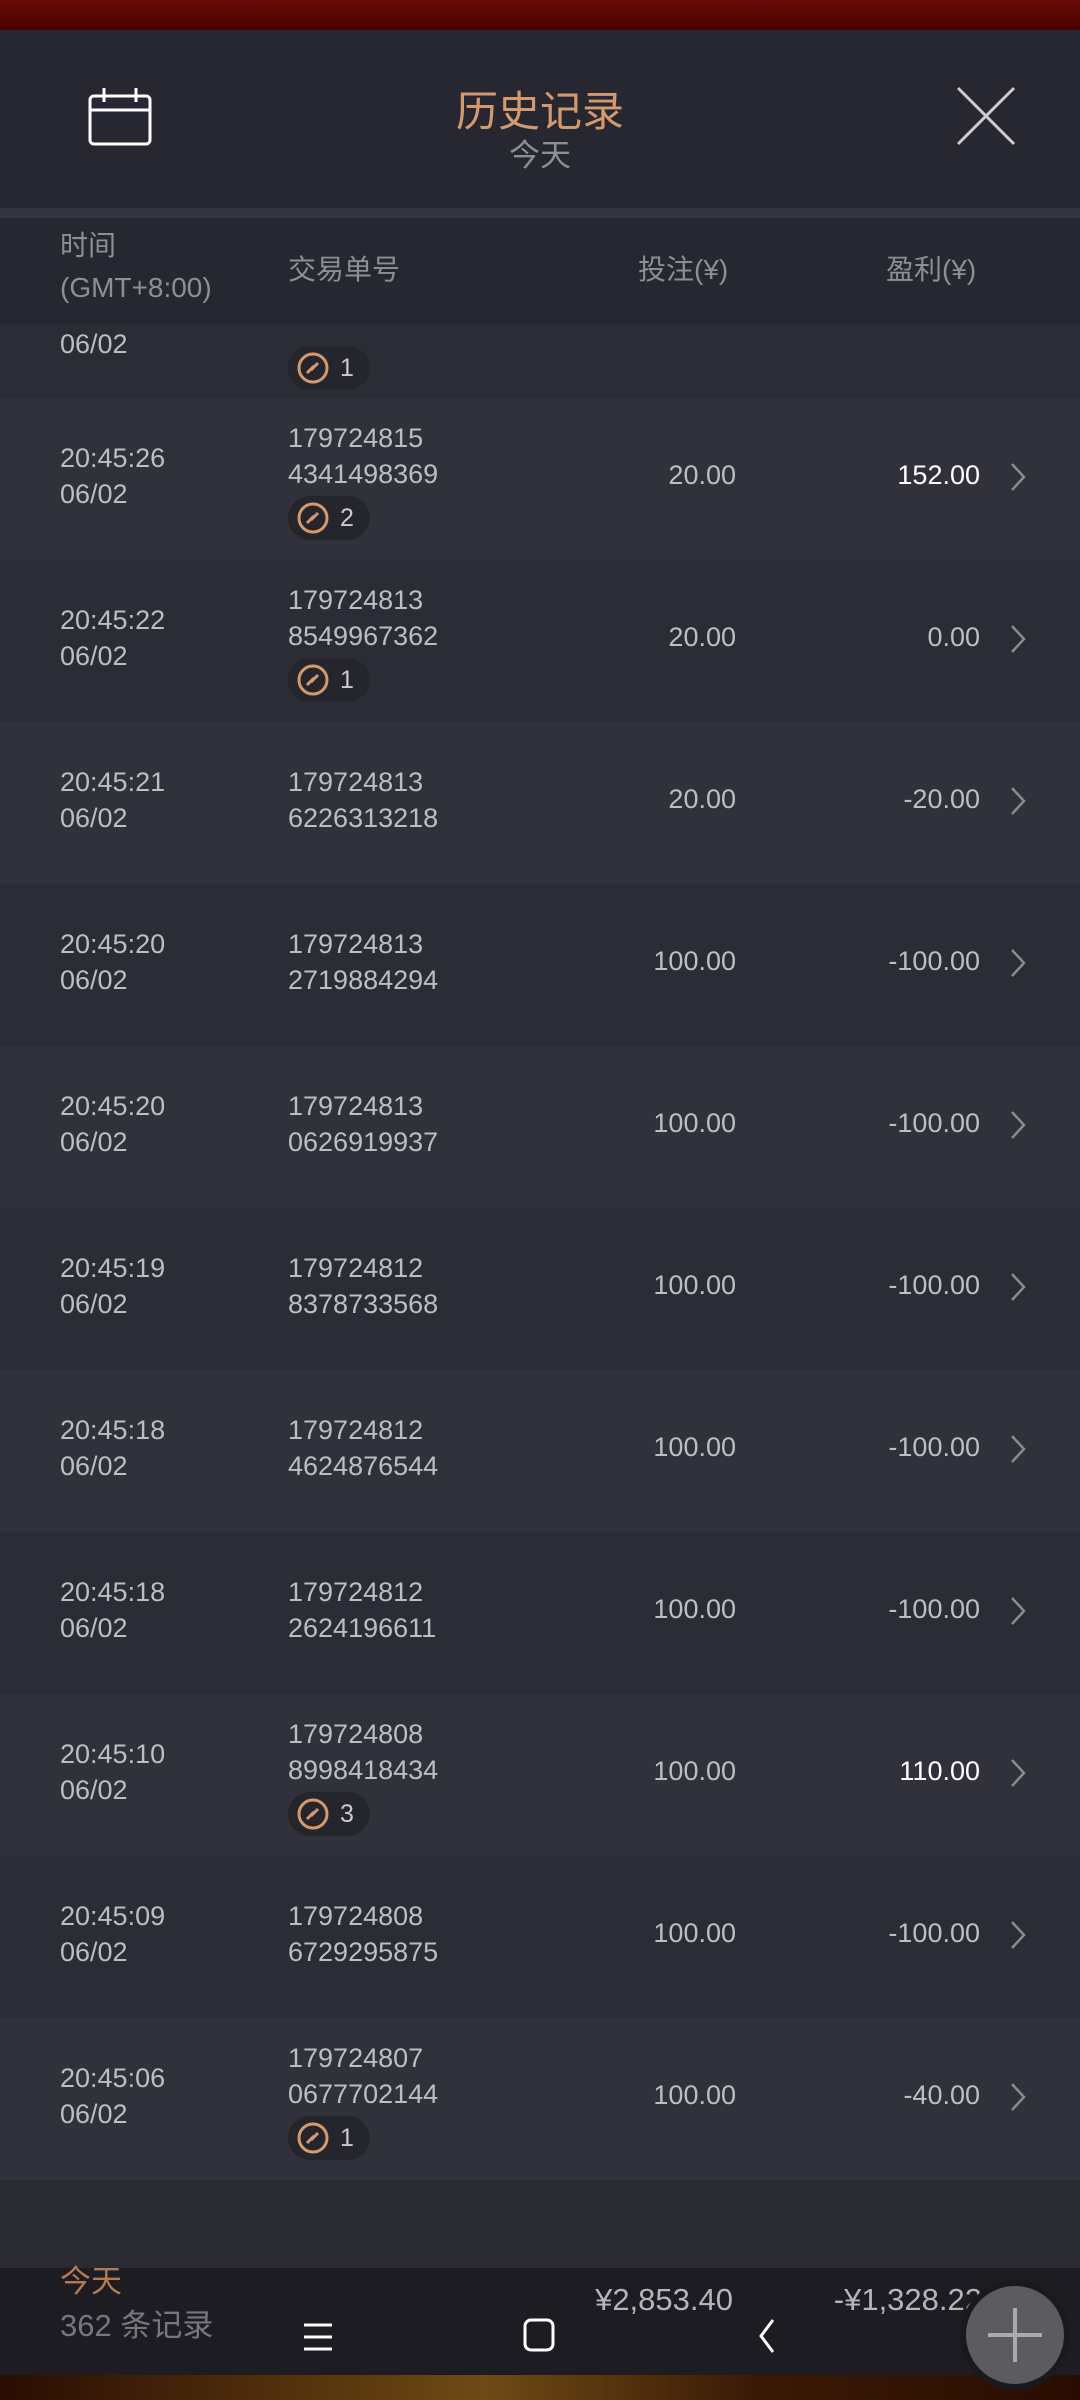  What do you see at coordinates (767, 2336) in the screenshot?
I see `back-icon` at bounding box center [767, 2336].